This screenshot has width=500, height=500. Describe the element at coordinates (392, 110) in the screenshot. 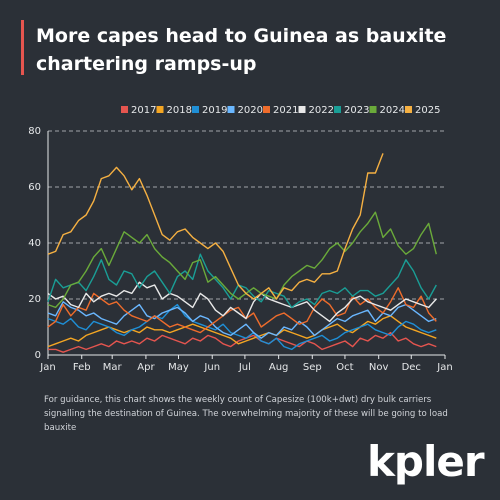

I see `legend-label: 2024` at that location.